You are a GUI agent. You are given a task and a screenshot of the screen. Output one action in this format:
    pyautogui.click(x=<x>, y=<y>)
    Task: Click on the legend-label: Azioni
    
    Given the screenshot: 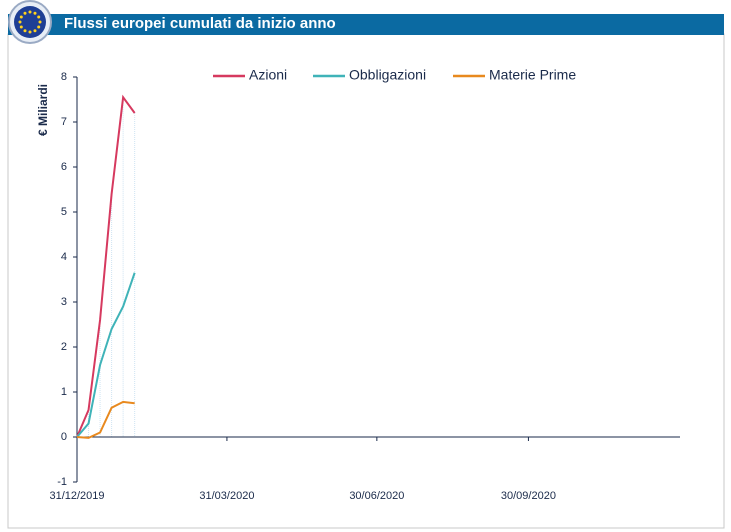 What is the action you would take?
    pyautogui.click(x=268, y=75)
    